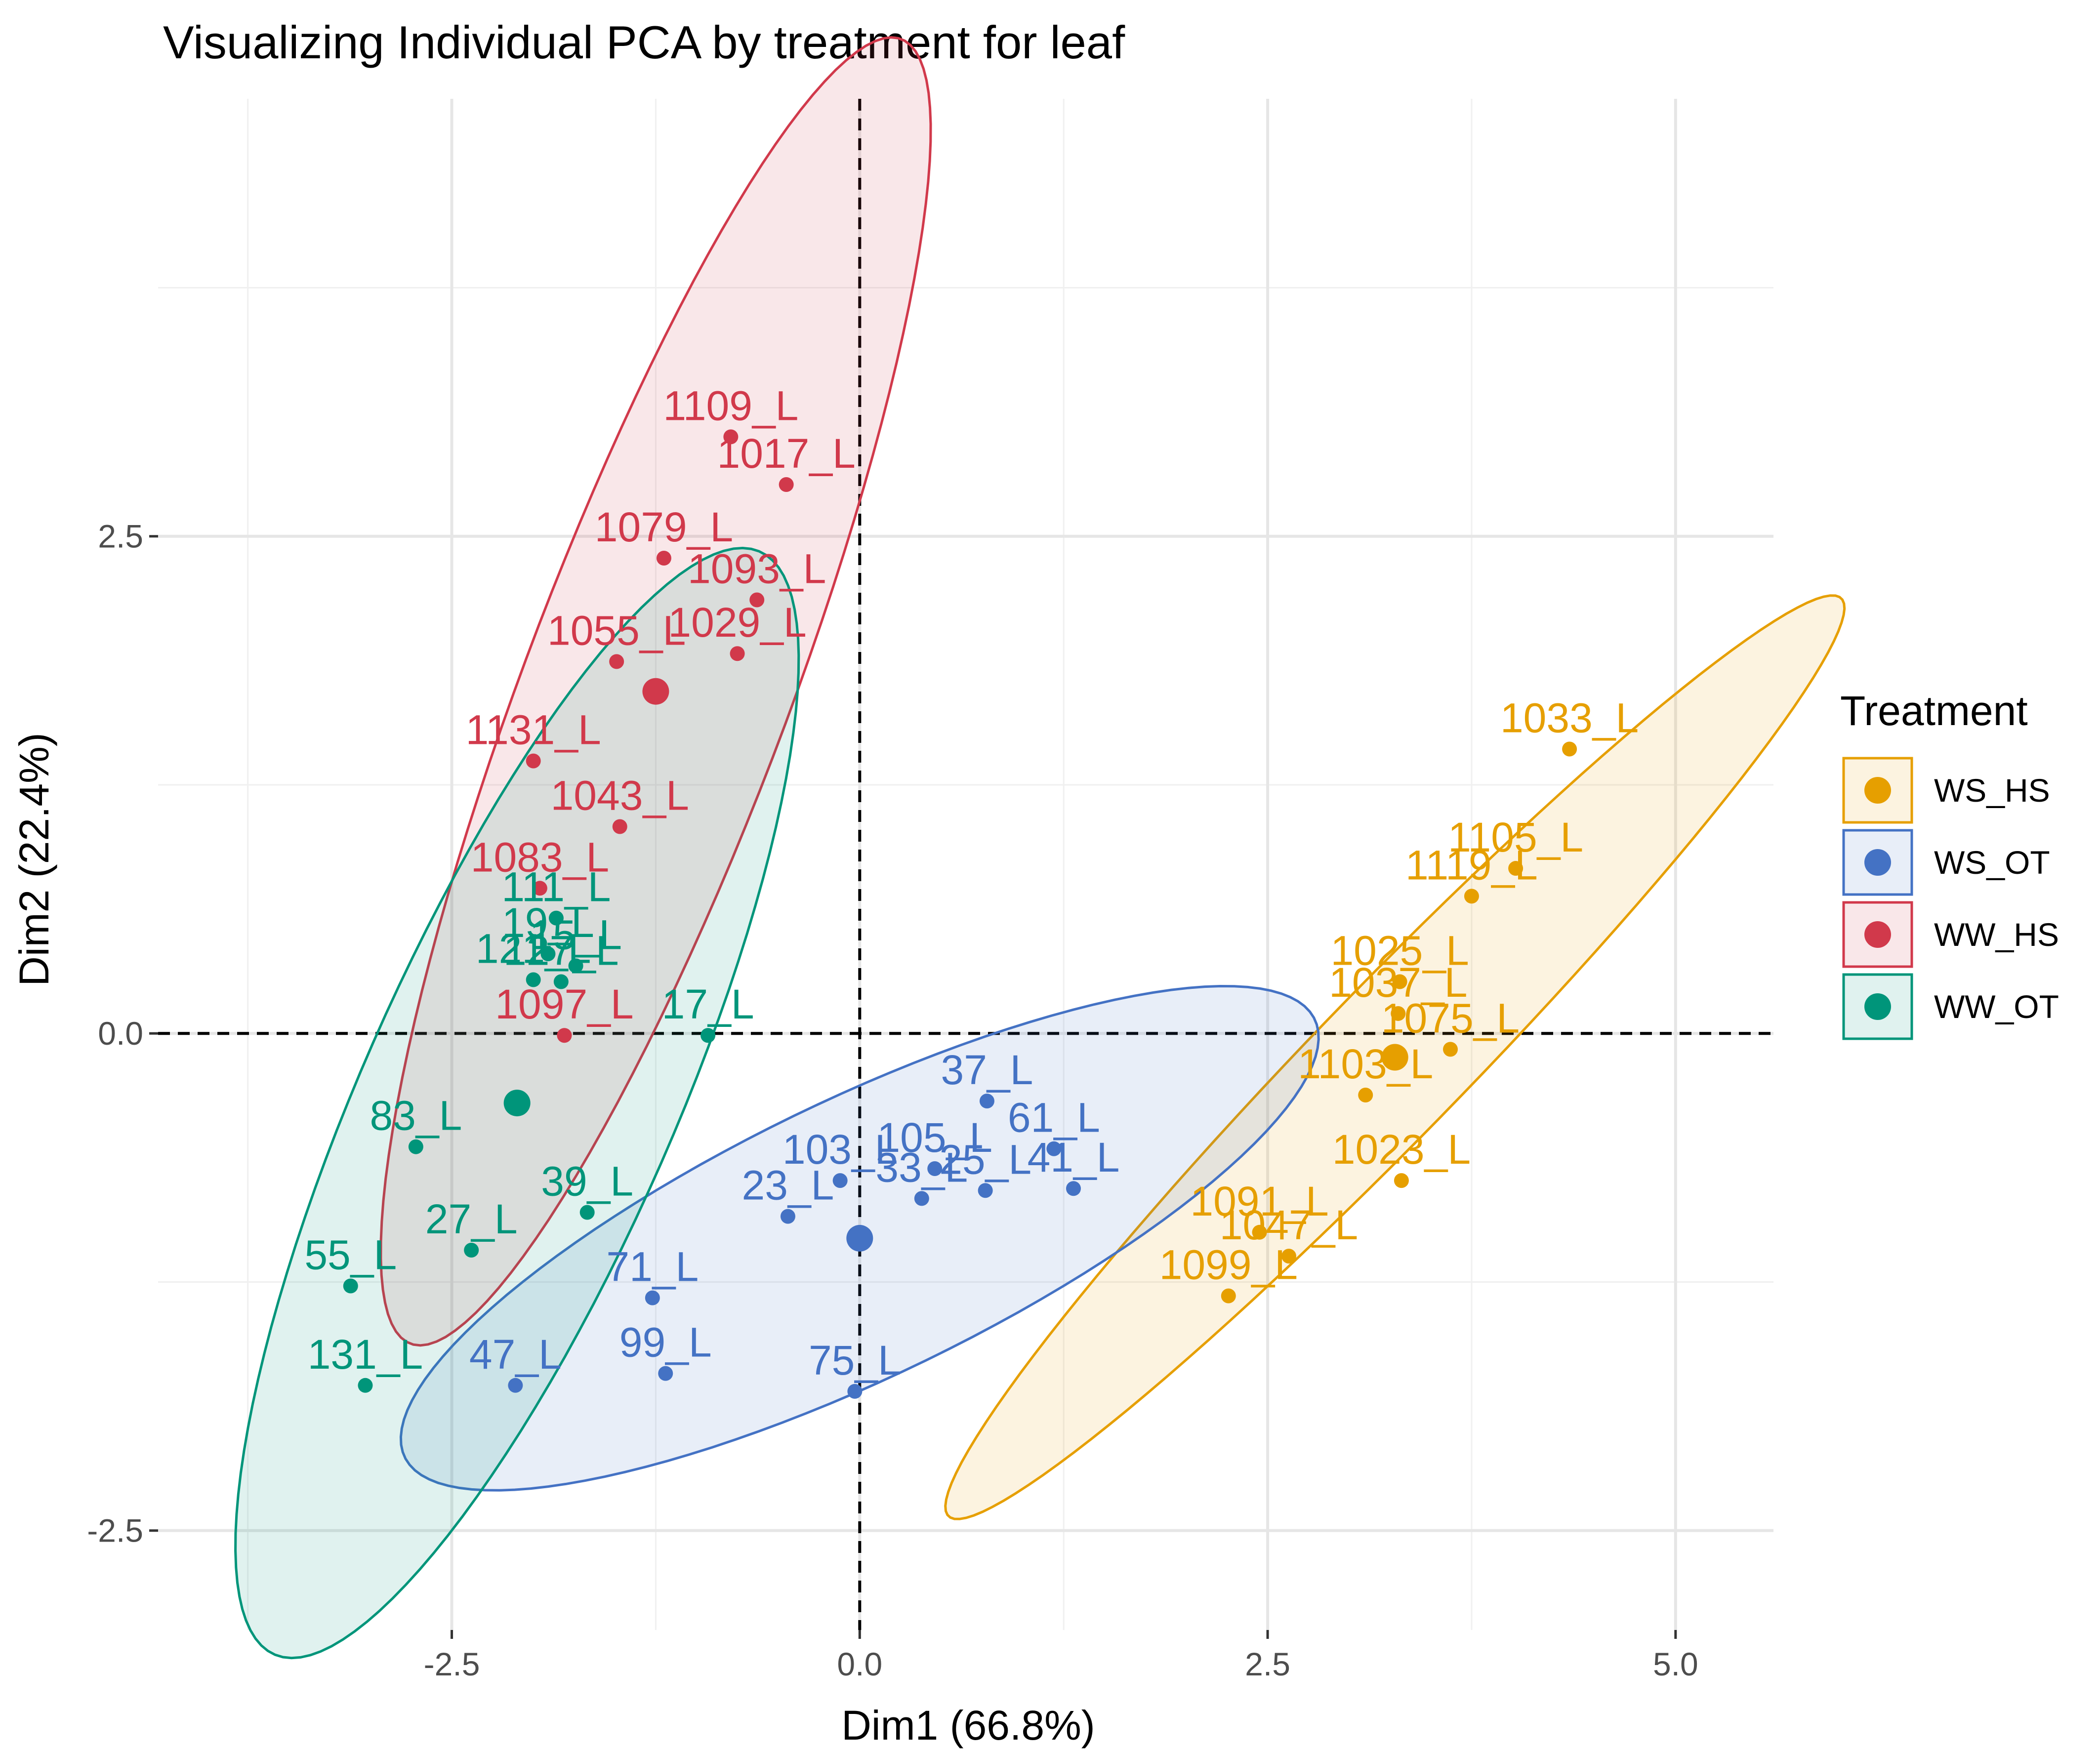 The height and width of the screenshot is (1750, 2100). Describe the element at coordinates (1472, 865) in the screenshot. I see `point-label: 1119_L` at that location.